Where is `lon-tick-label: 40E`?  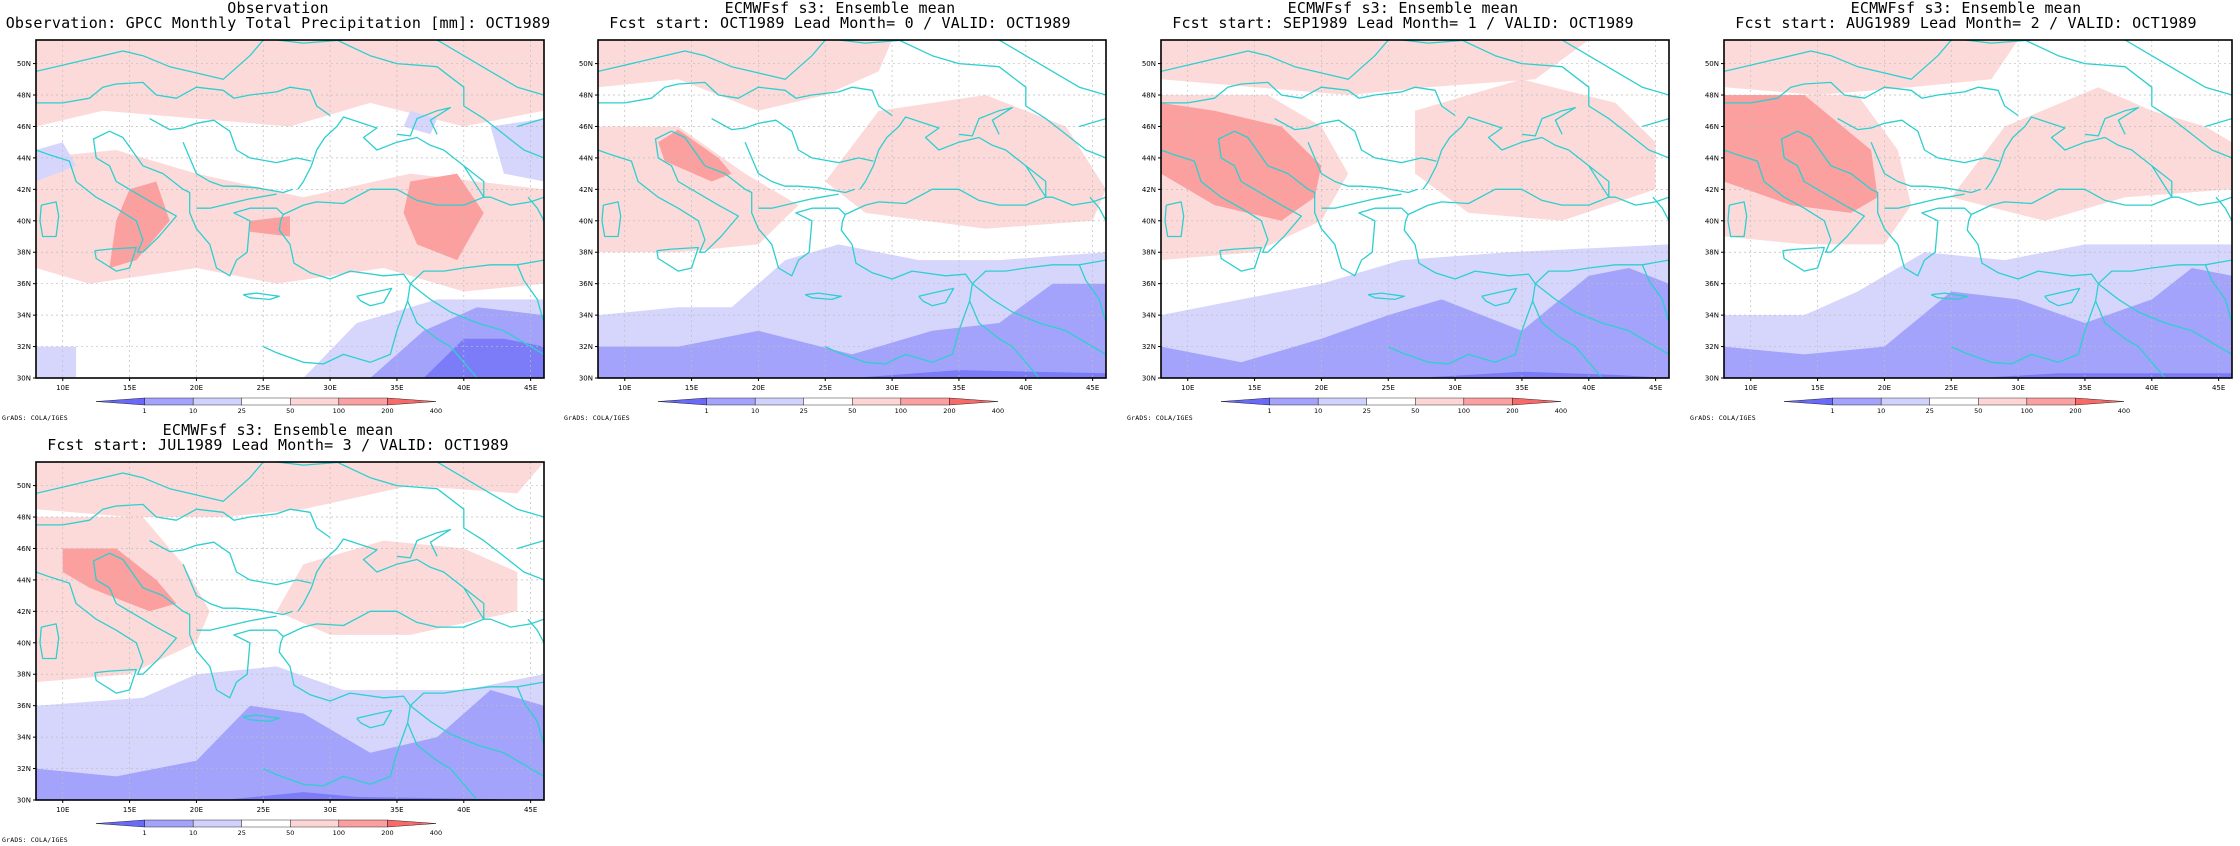
lon-tick-label: 40E is located at coordinates (2151, 388).